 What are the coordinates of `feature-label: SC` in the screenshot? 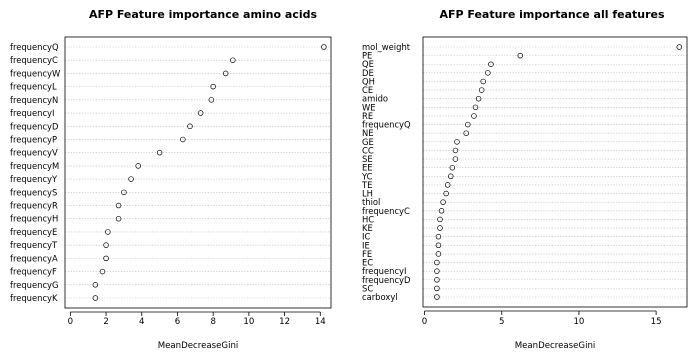 It's located at (367, 288).